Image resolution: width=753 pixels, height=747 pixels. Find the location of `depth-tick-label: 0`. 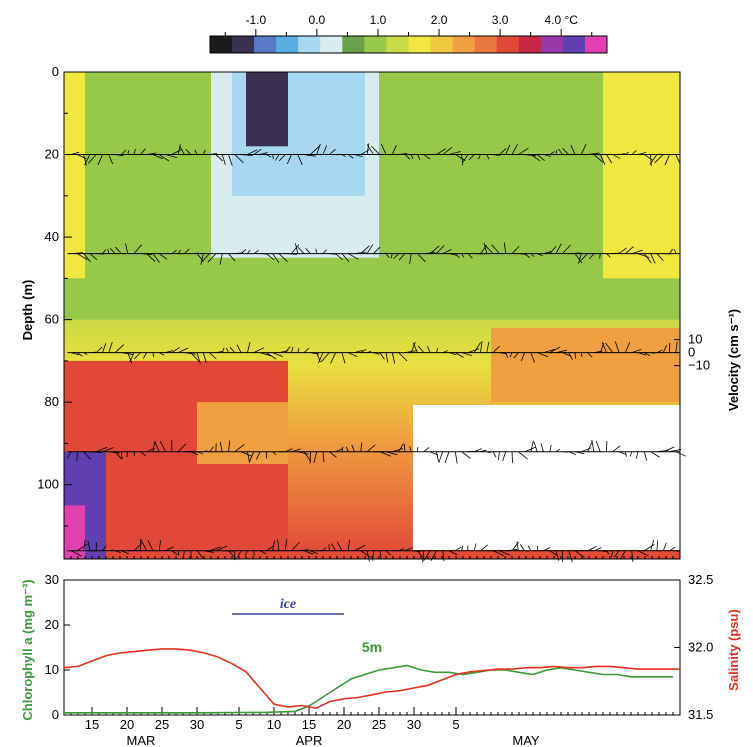

depth-tick-label: 0 is located at coordinates (55, 71).